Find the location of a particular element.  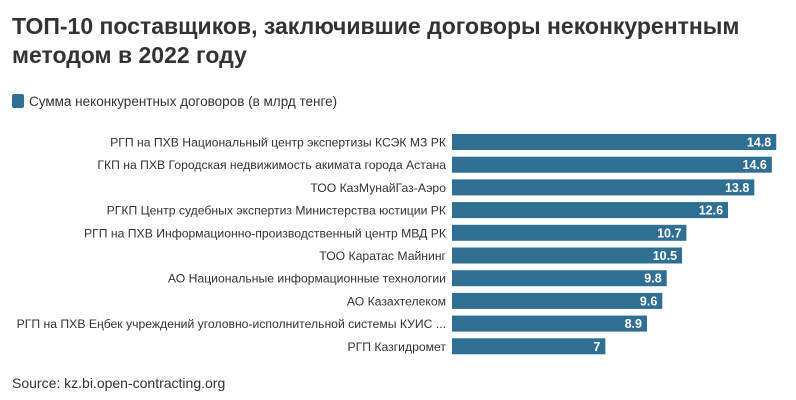

category-label: РГП Казгидромет is located at coordinates (397, 347).